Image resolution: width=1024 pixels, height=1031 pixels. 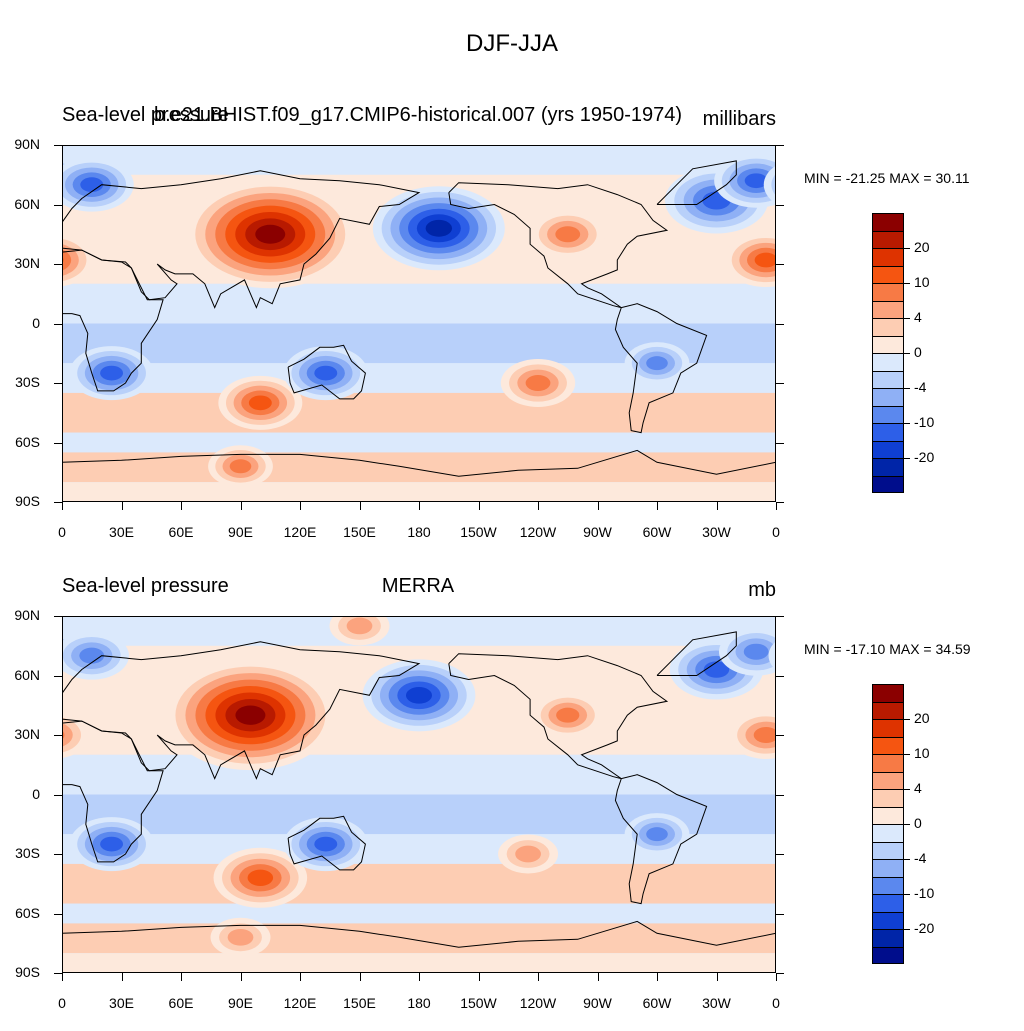 What do you see at coordinates (661, 839) in the screenshot?
I see `coastline-samerica` at bounding box center [661, 839].